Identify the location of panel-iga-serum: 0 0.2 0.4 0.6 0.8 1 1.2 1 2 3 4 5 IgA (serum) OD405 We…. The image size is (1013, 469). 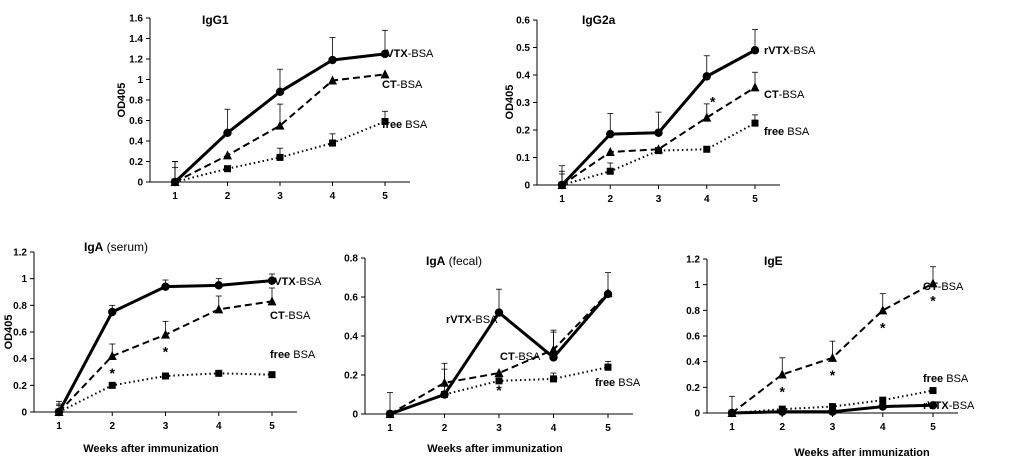
(162, 347).